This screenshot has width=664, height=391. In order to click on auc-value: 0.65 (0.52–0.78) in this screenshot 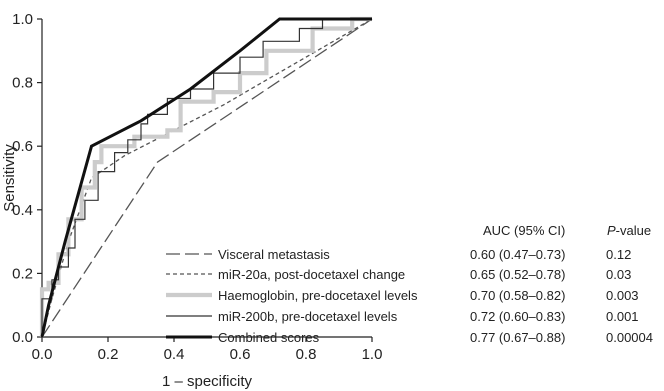, I will do `click(517, 274)`.